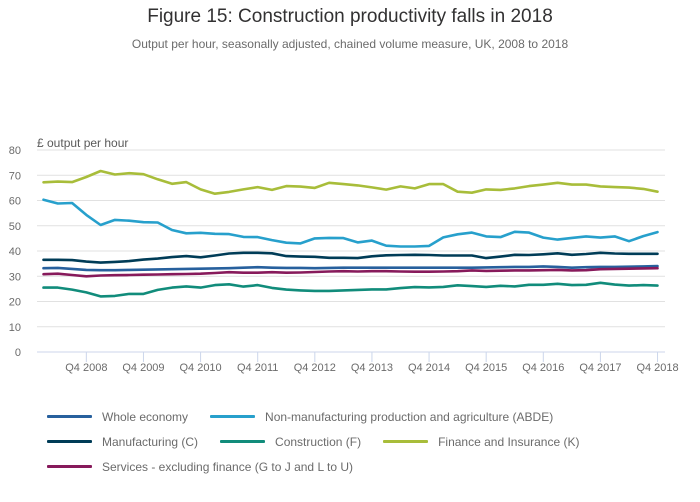 The width and height of the screenshot is (700, 502). I want to click on y-tick-label: 40, so click(15, 252).